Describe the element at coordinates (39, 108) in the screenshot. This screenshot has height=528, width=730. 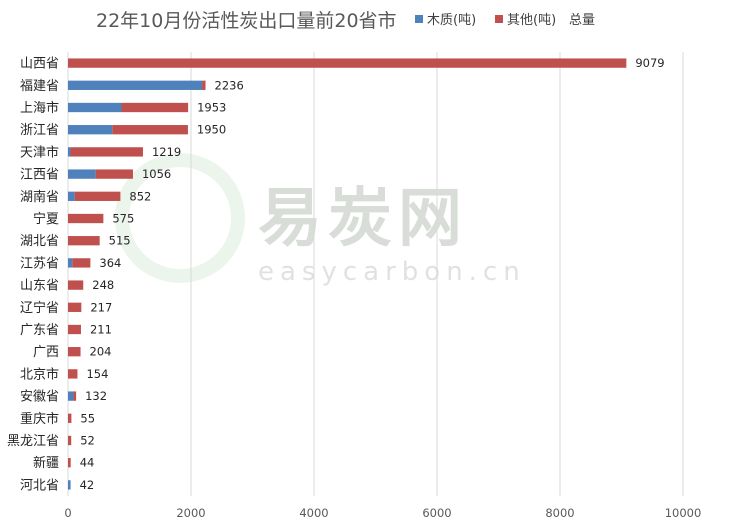
I see `category-label: 上海市` at that location.